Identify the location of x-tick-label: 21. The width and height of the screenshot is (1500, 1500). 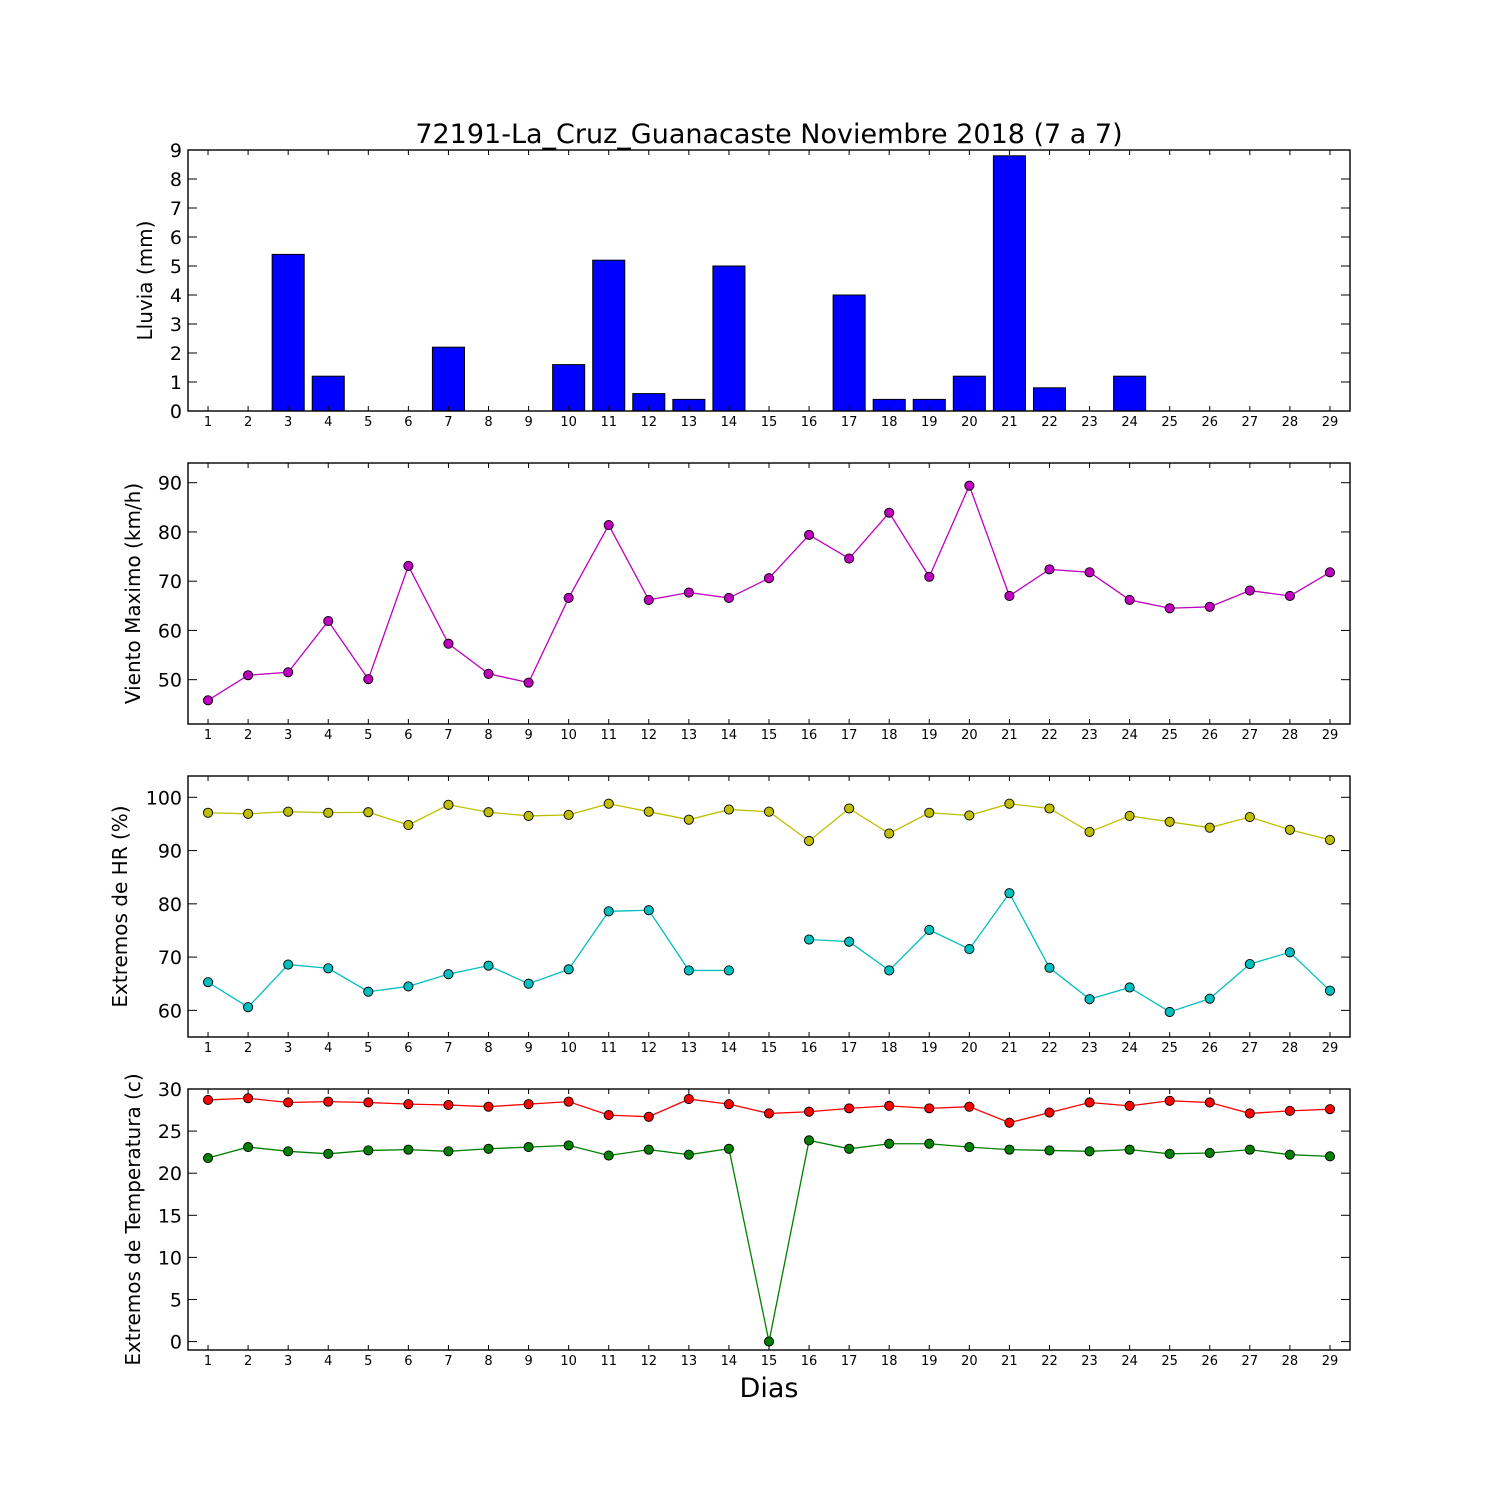
(1009, 1361).